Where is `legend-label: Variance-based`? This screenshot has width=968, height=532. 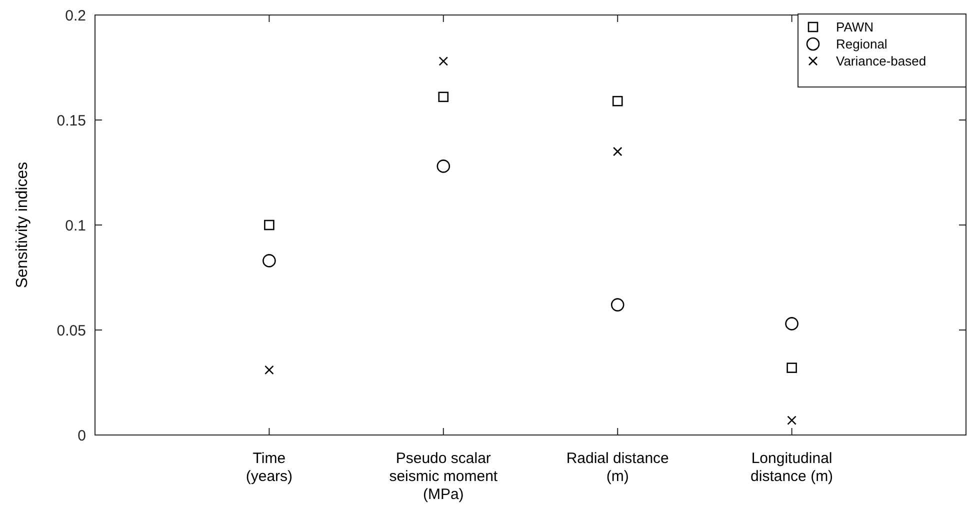 legend-label: Variance-based is located at coordinates (881, 61).